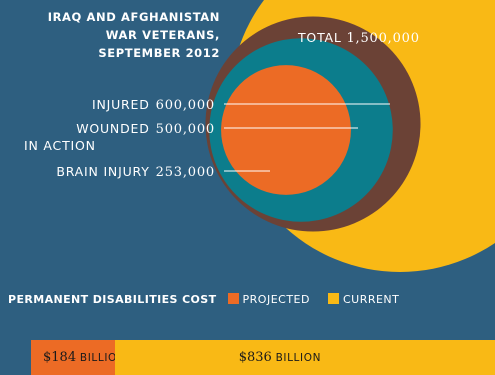 The image size is (495, 375). What do you see at coordinates (298, 357) in the screenshot?
I see `current-unit: BILLION` at bounding box center [298, 357].